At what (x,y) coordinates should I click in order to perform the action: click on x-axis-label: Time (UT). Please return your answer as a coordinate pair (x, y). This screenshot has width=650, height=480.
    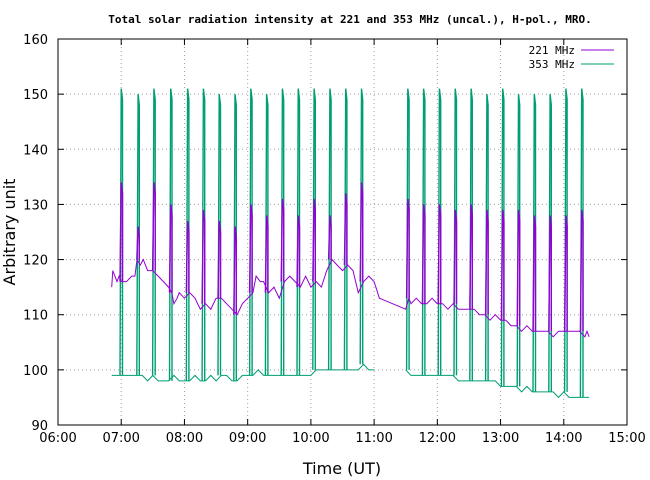
    Looking at the image, I should click on (341, 468).